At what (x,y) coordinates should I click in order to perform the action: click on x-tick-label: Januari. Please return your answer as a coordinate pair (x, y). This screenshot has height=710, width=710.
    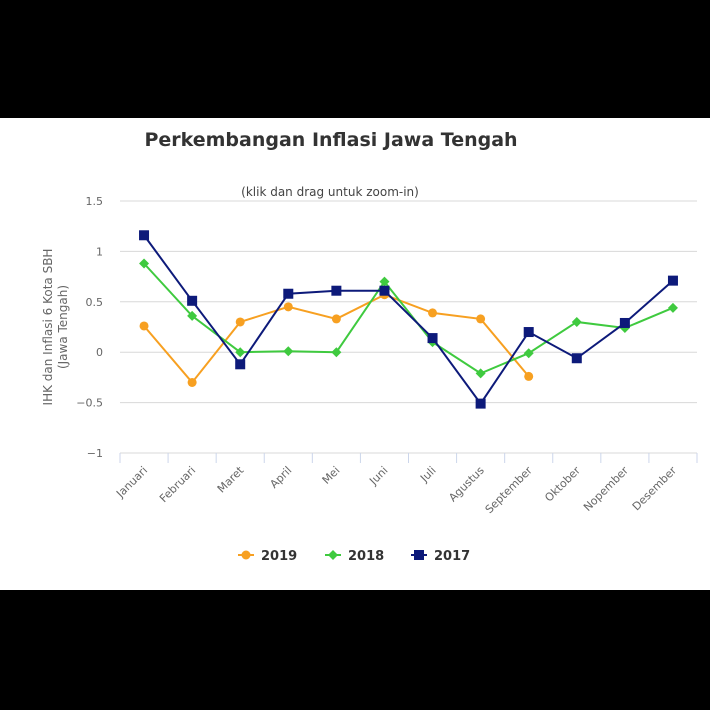
    Looking at the image, I should click on (131, 482).